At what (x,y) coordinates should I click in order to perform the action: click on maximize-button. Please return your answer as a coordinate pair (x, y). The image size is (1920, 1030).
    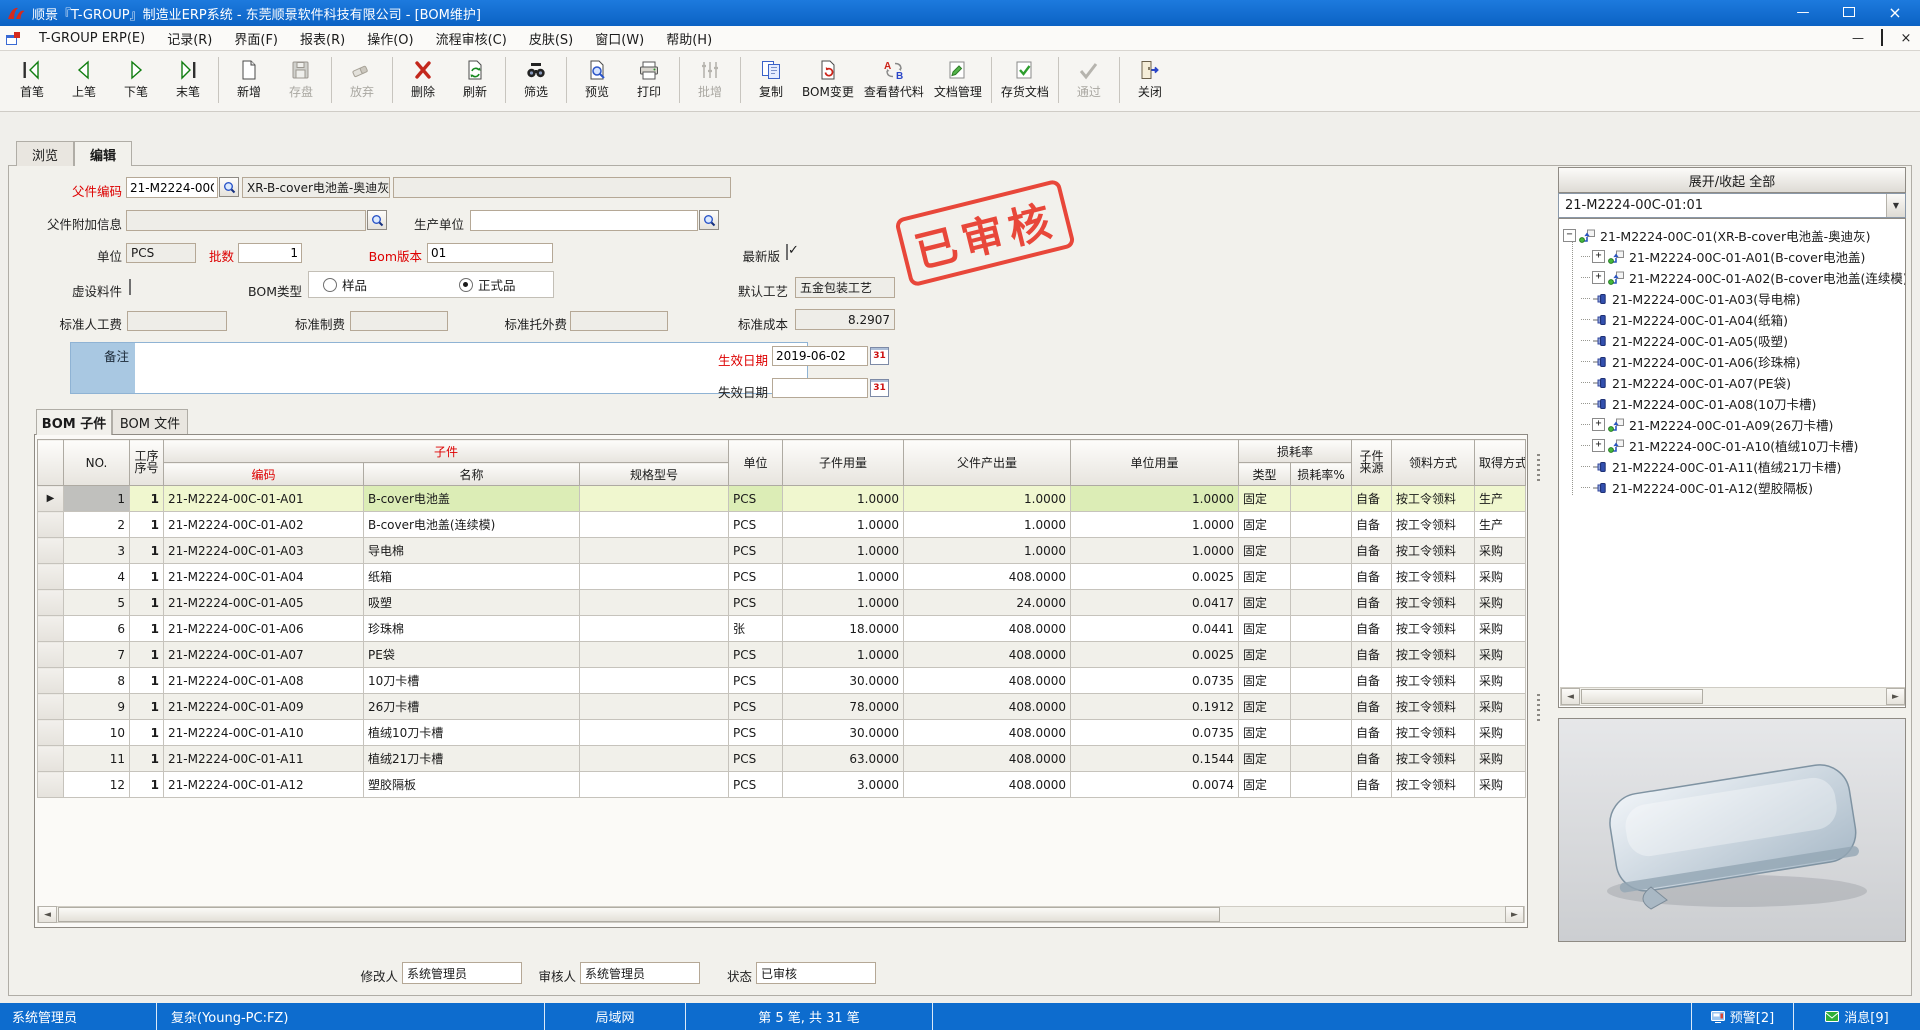
    Looking at the image, I should click on (1849, 12).